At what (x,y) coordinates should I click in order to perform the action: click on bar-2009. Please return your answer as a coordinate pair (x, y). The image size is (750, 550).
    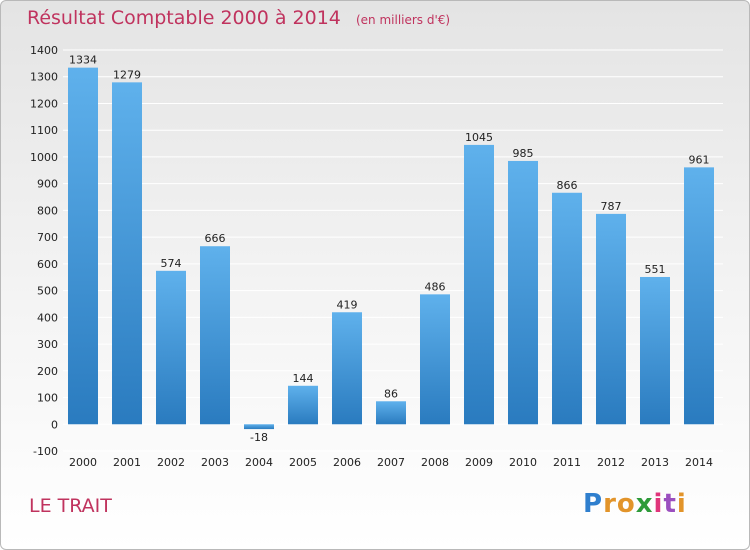
    Looking at the image, I should click on (479, 284).